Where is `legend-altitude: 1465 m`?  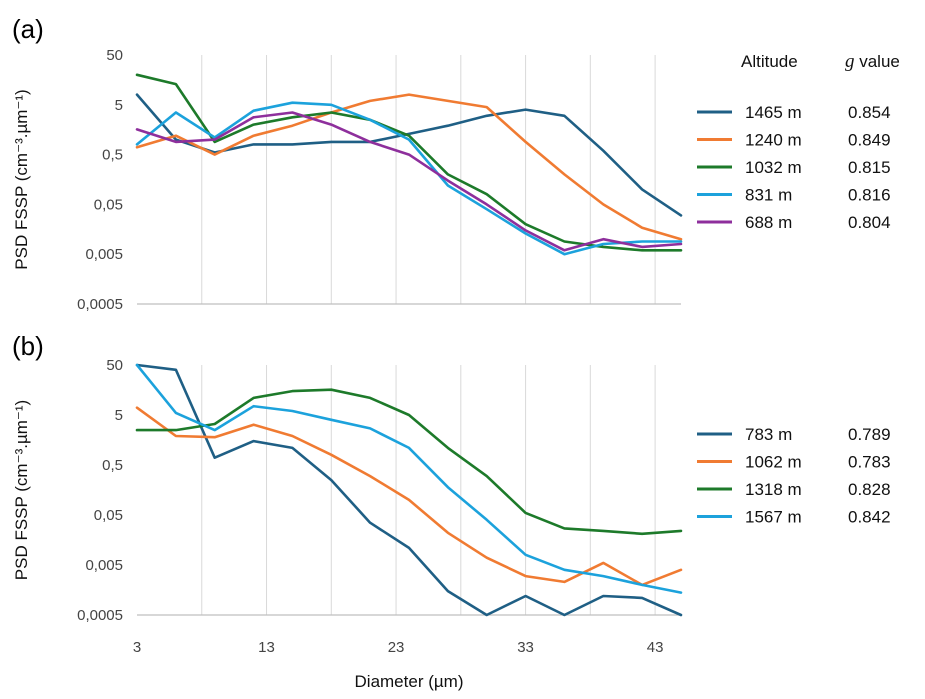
legend-altitude: 1465 m is located at coordinates (773, 112).